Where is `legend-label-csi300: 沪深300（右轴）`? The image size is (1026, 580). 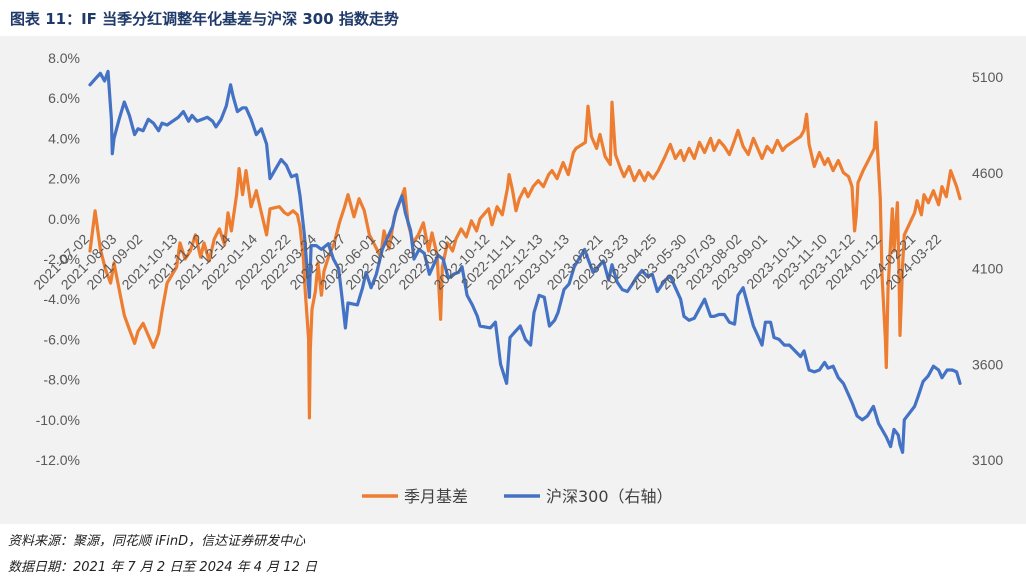 legend-label-csi300: 沪深300（右轴） is located at coordinates (609, 496).